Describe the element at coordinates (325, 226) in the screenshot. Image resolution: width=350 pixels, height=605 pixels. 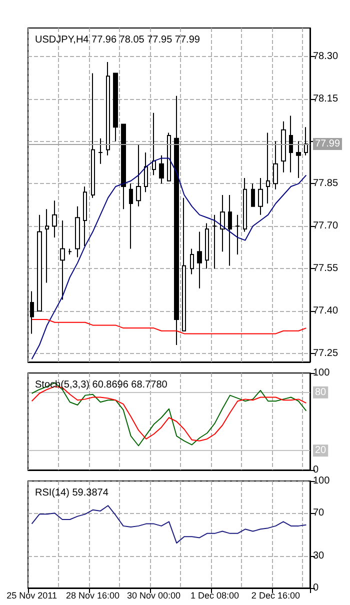
I see `y-tick-label: 77.70` at that location.